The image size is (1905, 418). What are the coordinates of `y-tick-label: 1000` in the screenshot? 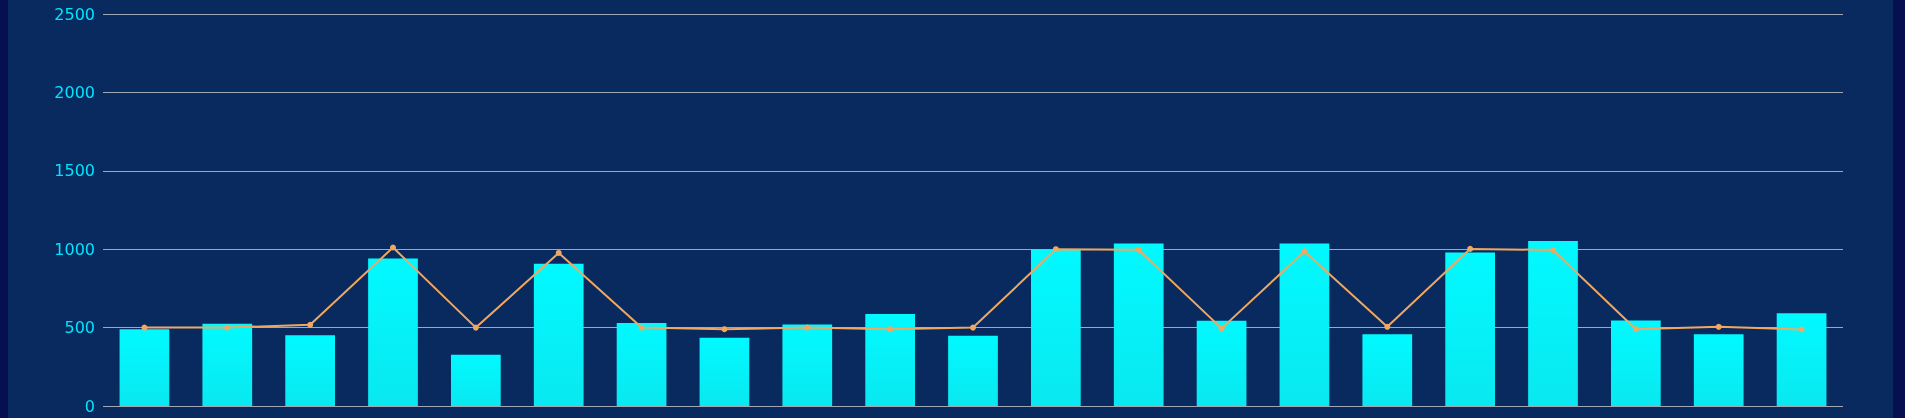 It's located at (74, 249).